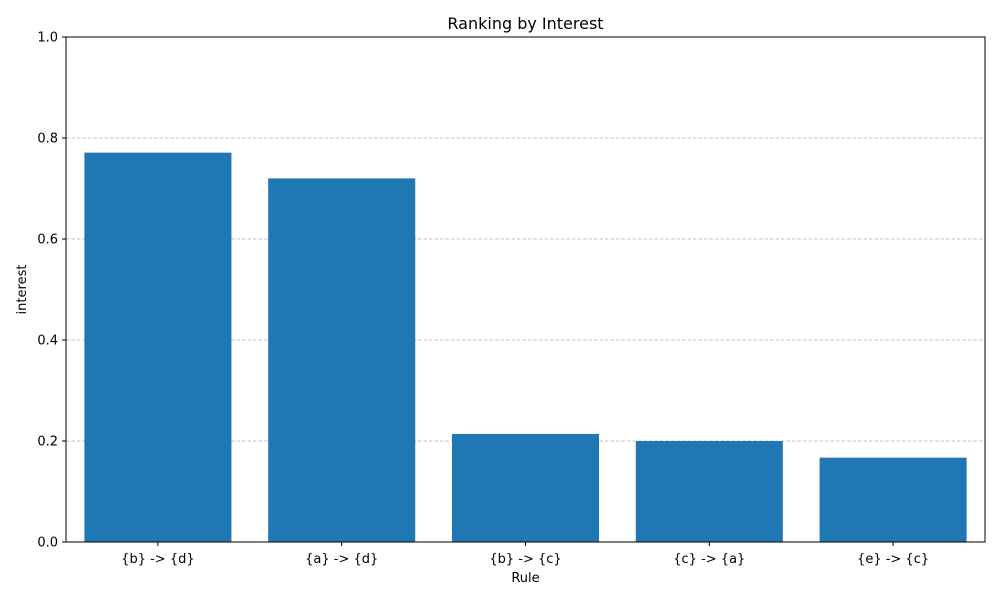 The image size is (1000, 604). What do you see at coordinates (525, 559) in the screenshot?
I see `x-tick-label: {b} -> {c}` at bounding box center [525, 559].